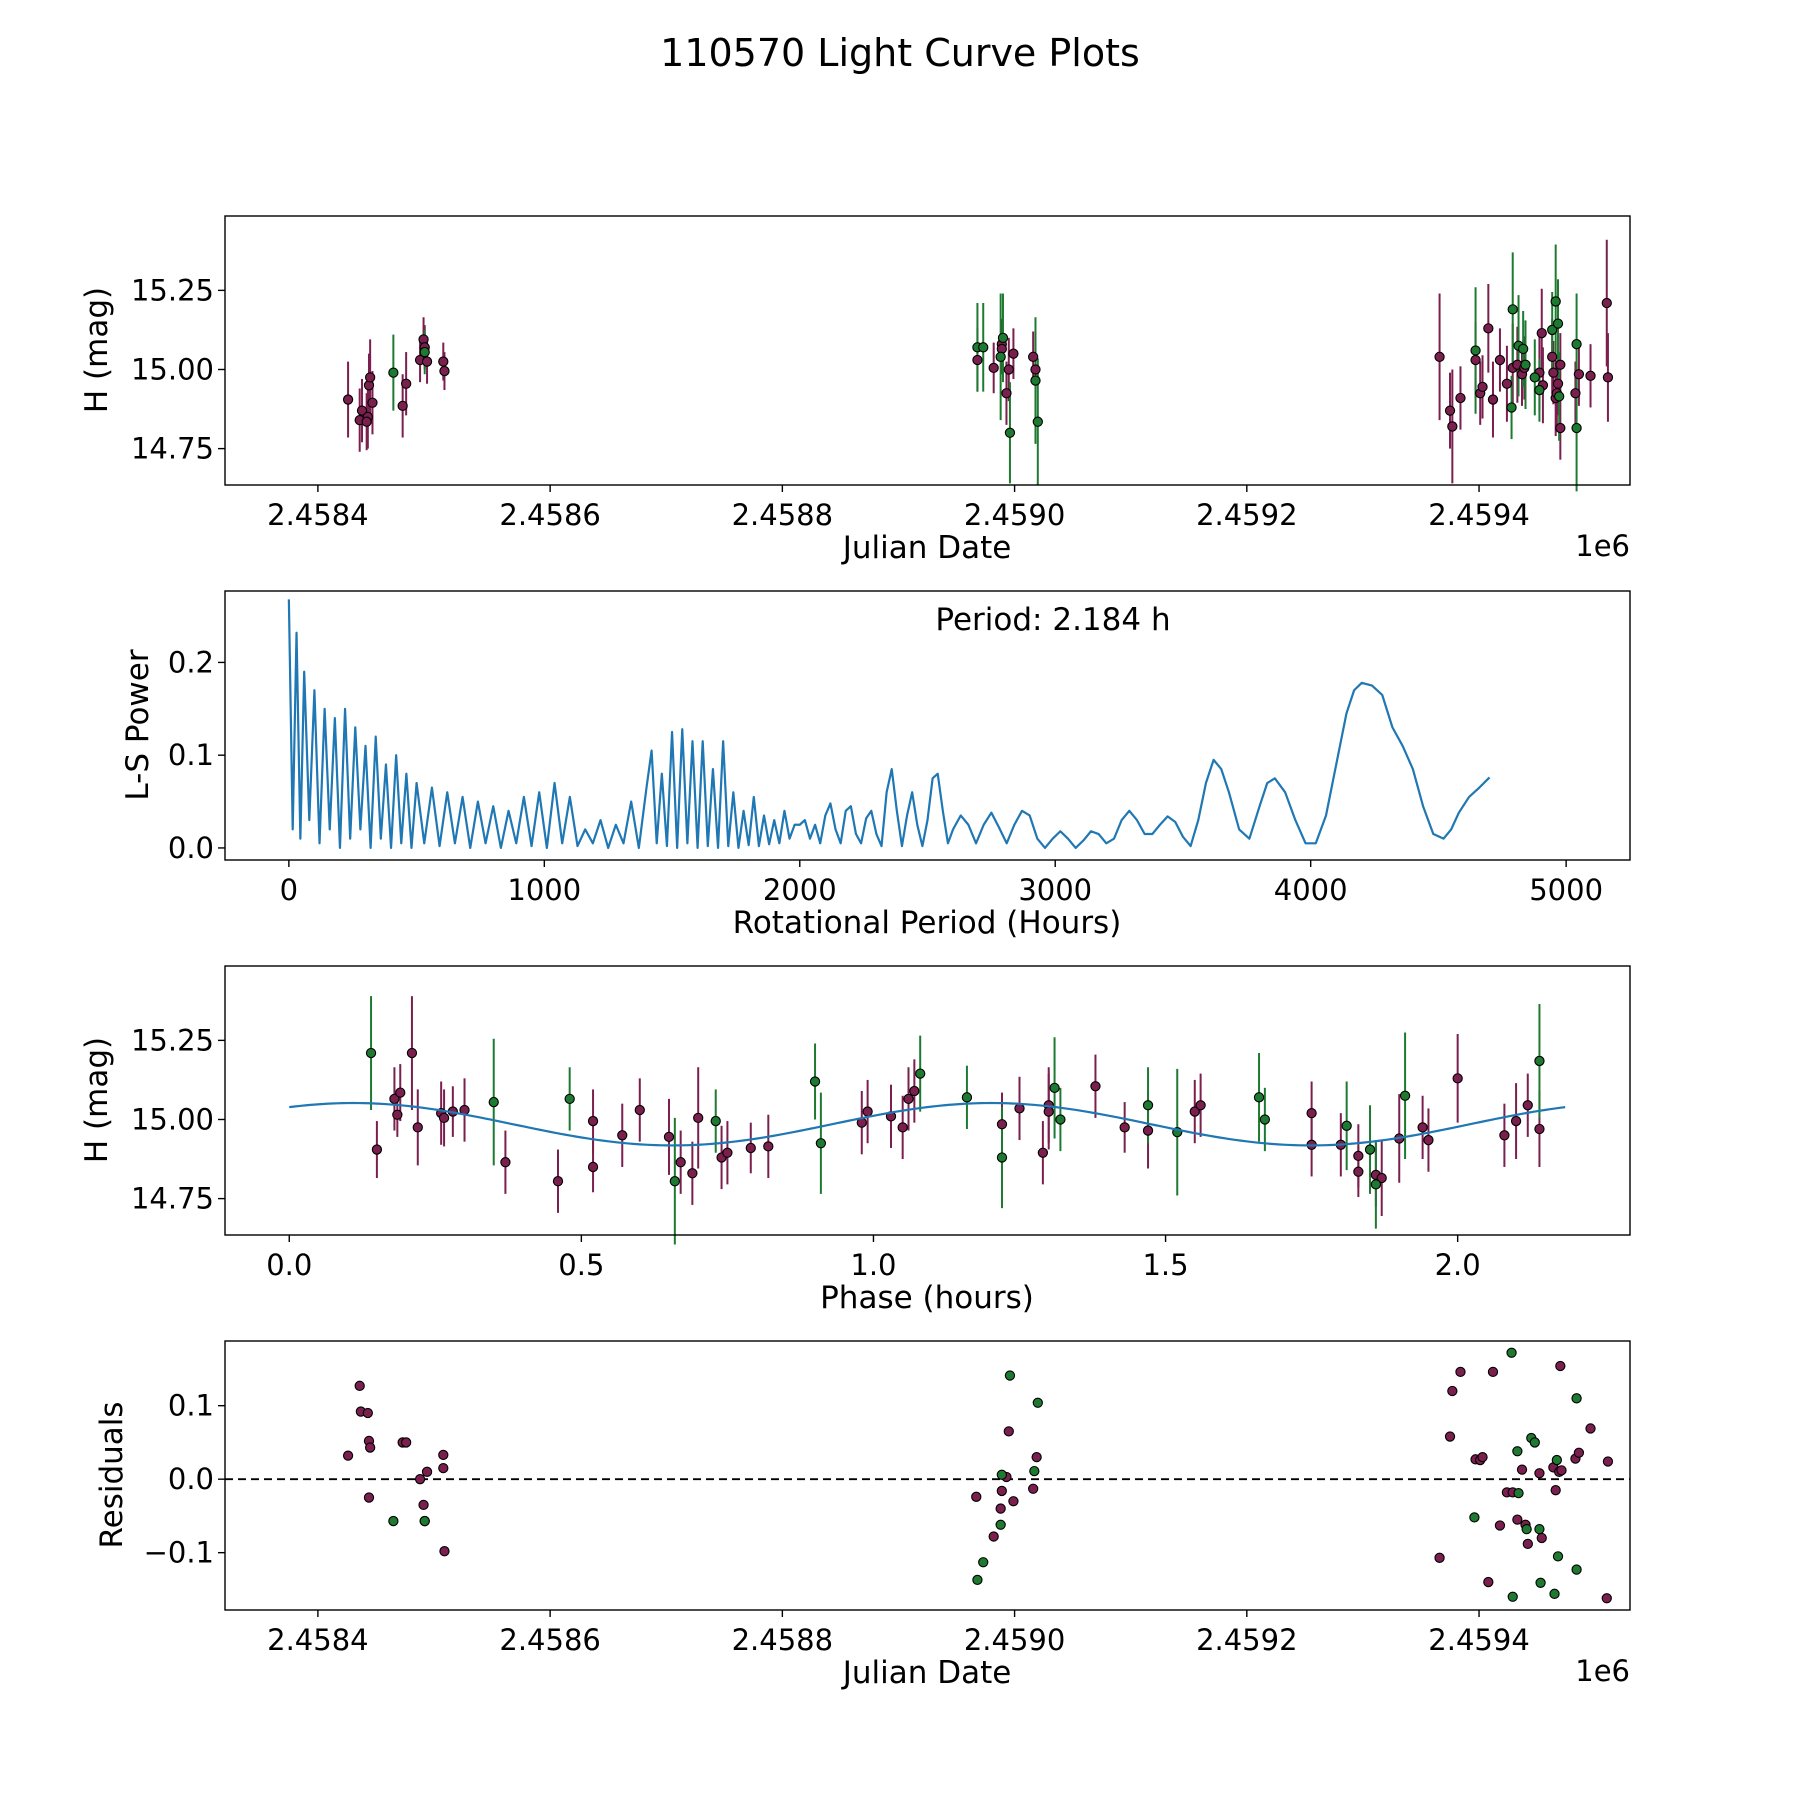 The image size is (1800, 1800). What do you see at coordinates (1014, 515) in the screenshot?
I see `light-curve-x-tick-label: 2.4590` at bounding box center [1014, 515].